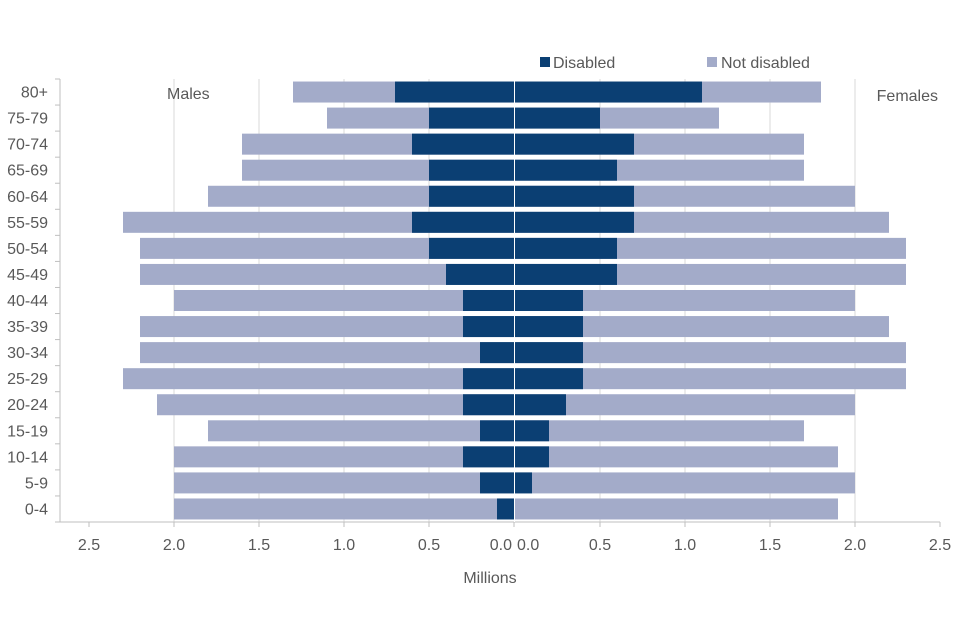 The width and height of the screenshot is (960, 640). Describe the element at coordinates (608, 92) in the screenshot. I see `bar-female-disabled-80+` at that location.